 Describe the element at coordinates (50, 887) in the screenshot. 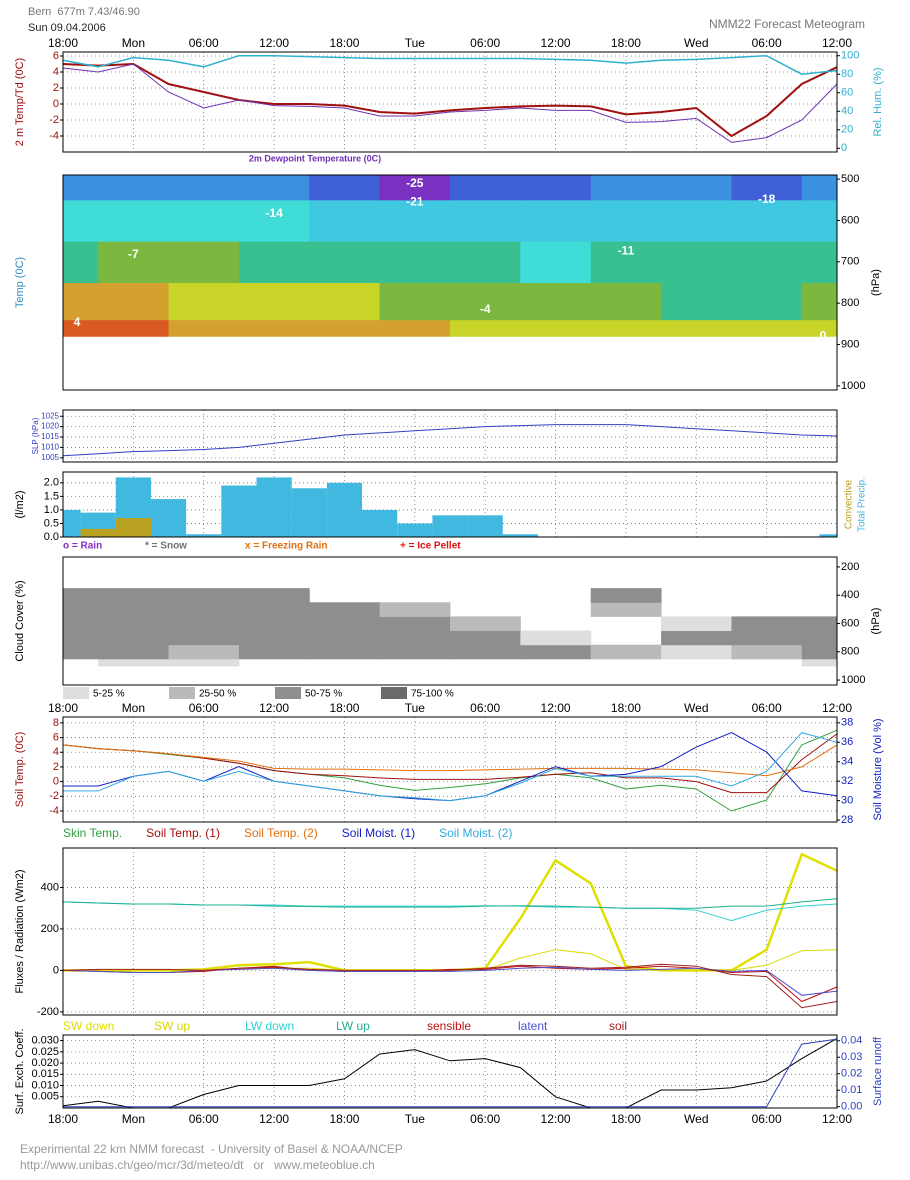

I see `y-tick-label: 400` at that location.